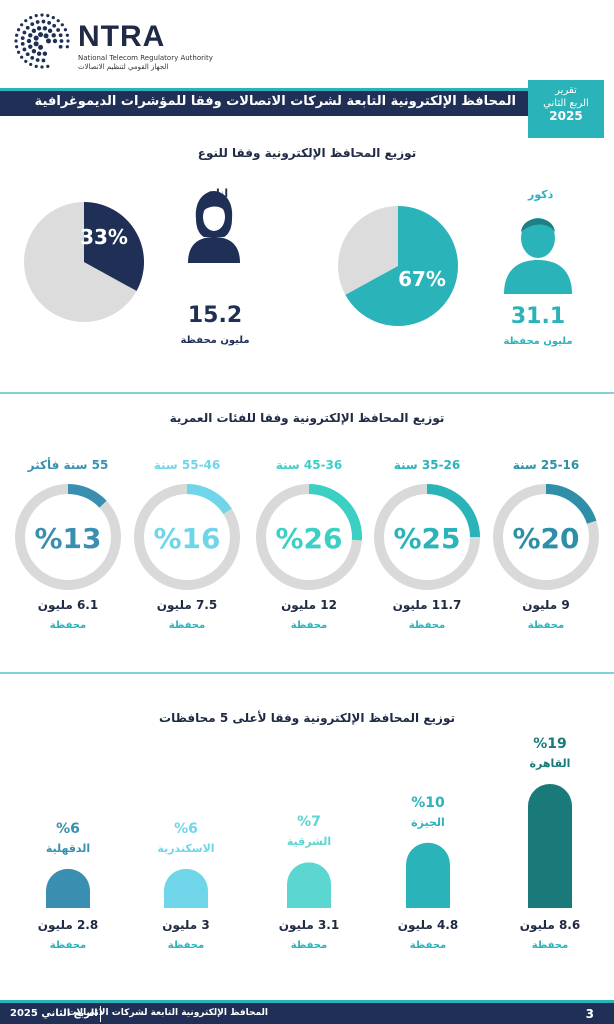  Describe the element at coordinates (566, 90) in the screenshot. I see `report-label: تقرير` at that location.